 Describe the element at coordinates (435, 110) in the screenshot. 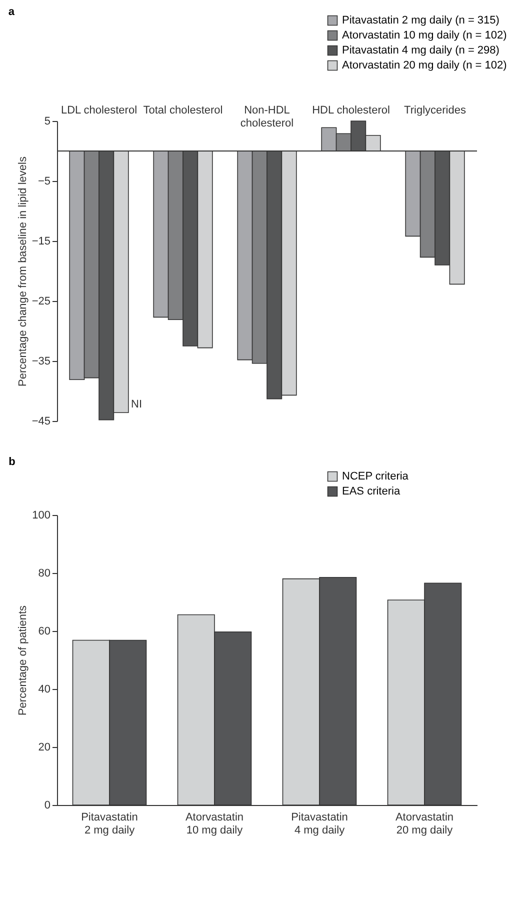

I see `x-tick-label: Triglycerides` at that location.